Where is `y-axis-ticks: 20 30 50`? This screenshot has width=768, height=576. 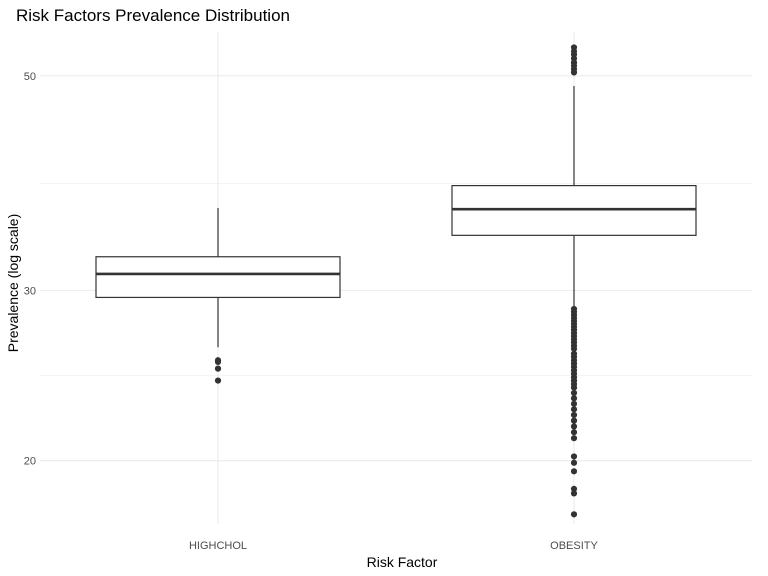 y-axis-ticks: 20 30 50 is located at coordinates (30, 269).